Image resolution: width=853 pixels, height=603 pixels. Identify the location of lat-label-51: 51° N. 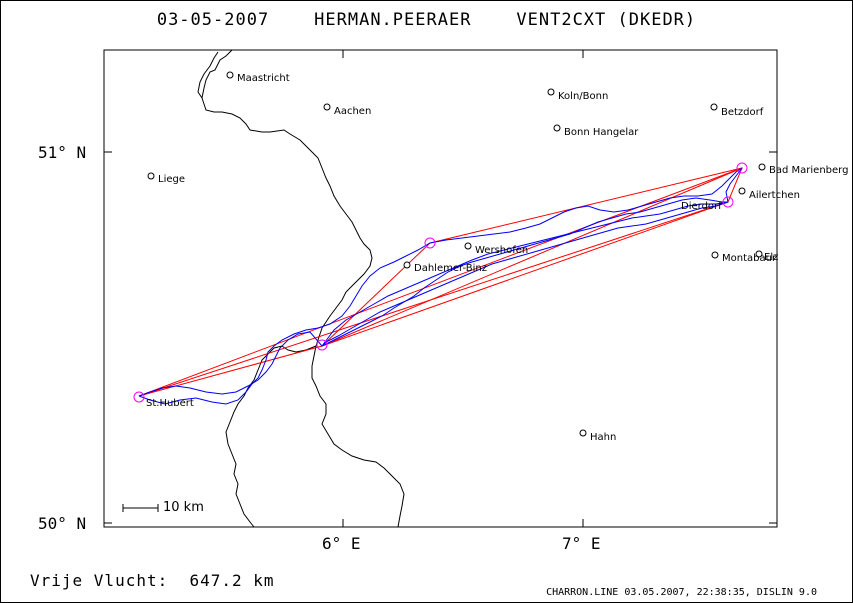
(62, 152).